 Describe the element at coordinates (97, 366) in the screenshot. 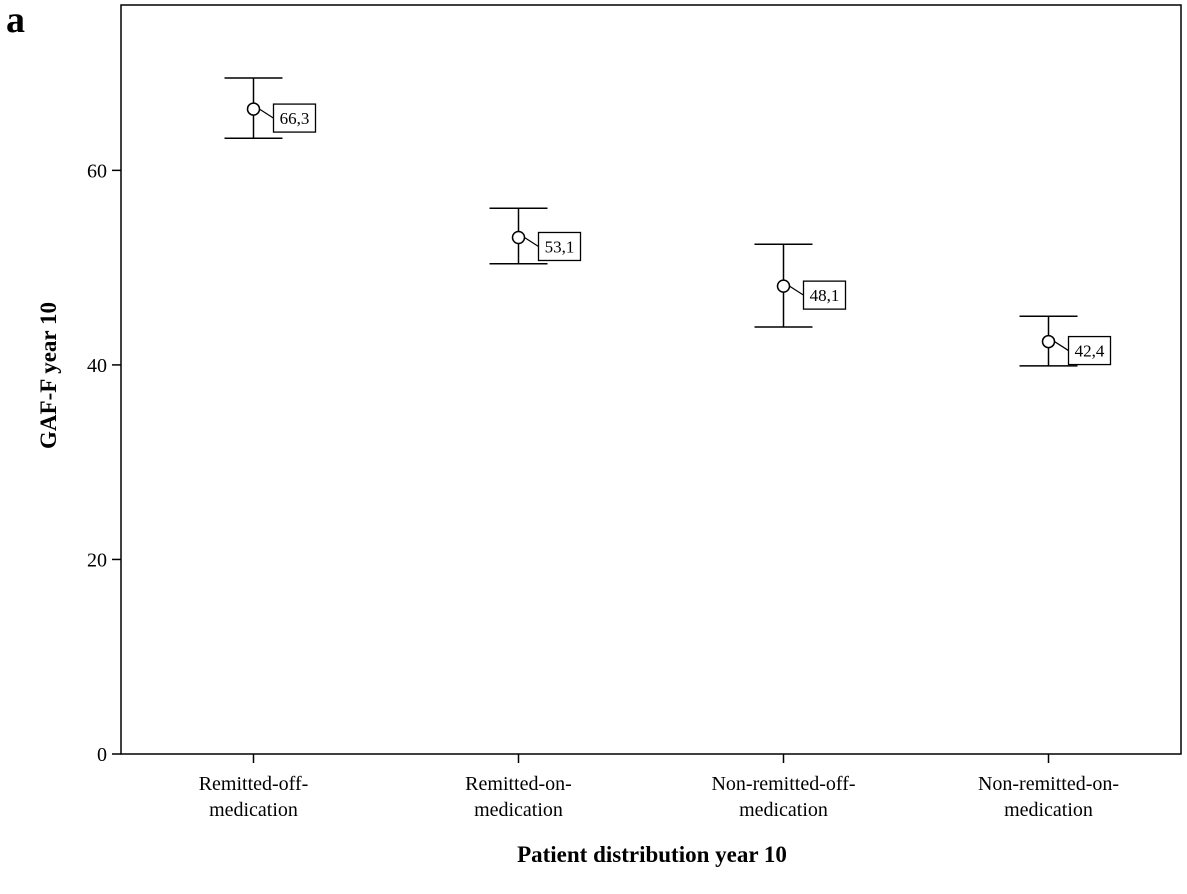

I see `y-tick-label: 40` at that location.